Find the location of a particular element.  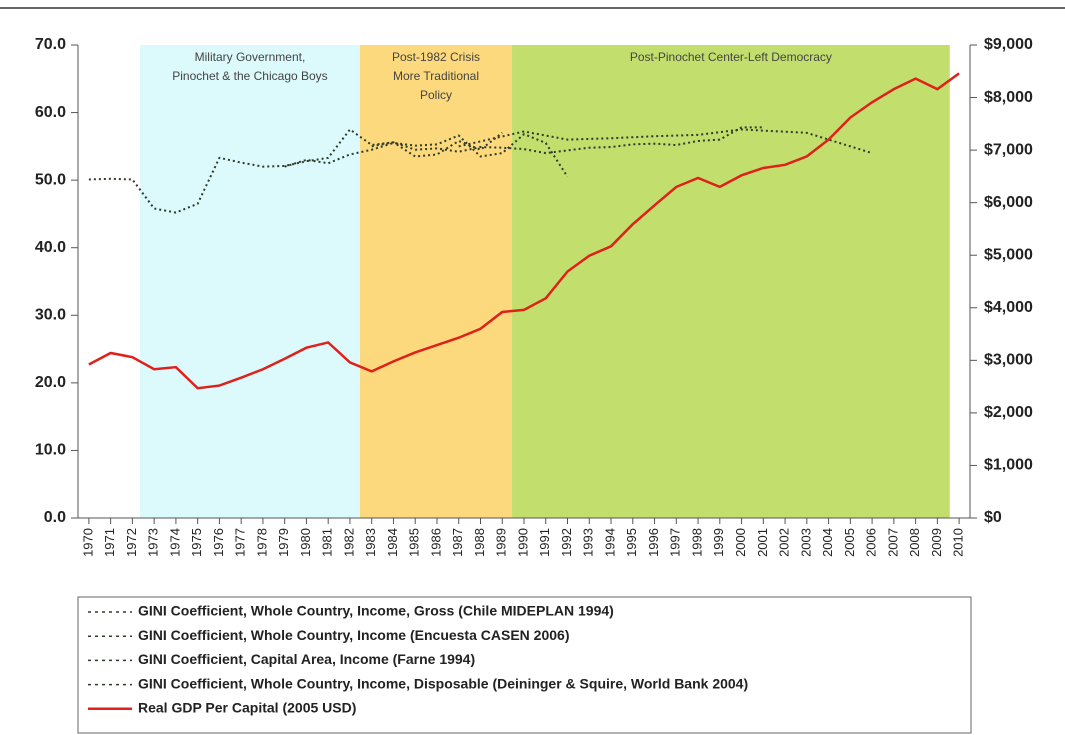

y-tick-label: 50.0 is located at coordinates (50, 179).